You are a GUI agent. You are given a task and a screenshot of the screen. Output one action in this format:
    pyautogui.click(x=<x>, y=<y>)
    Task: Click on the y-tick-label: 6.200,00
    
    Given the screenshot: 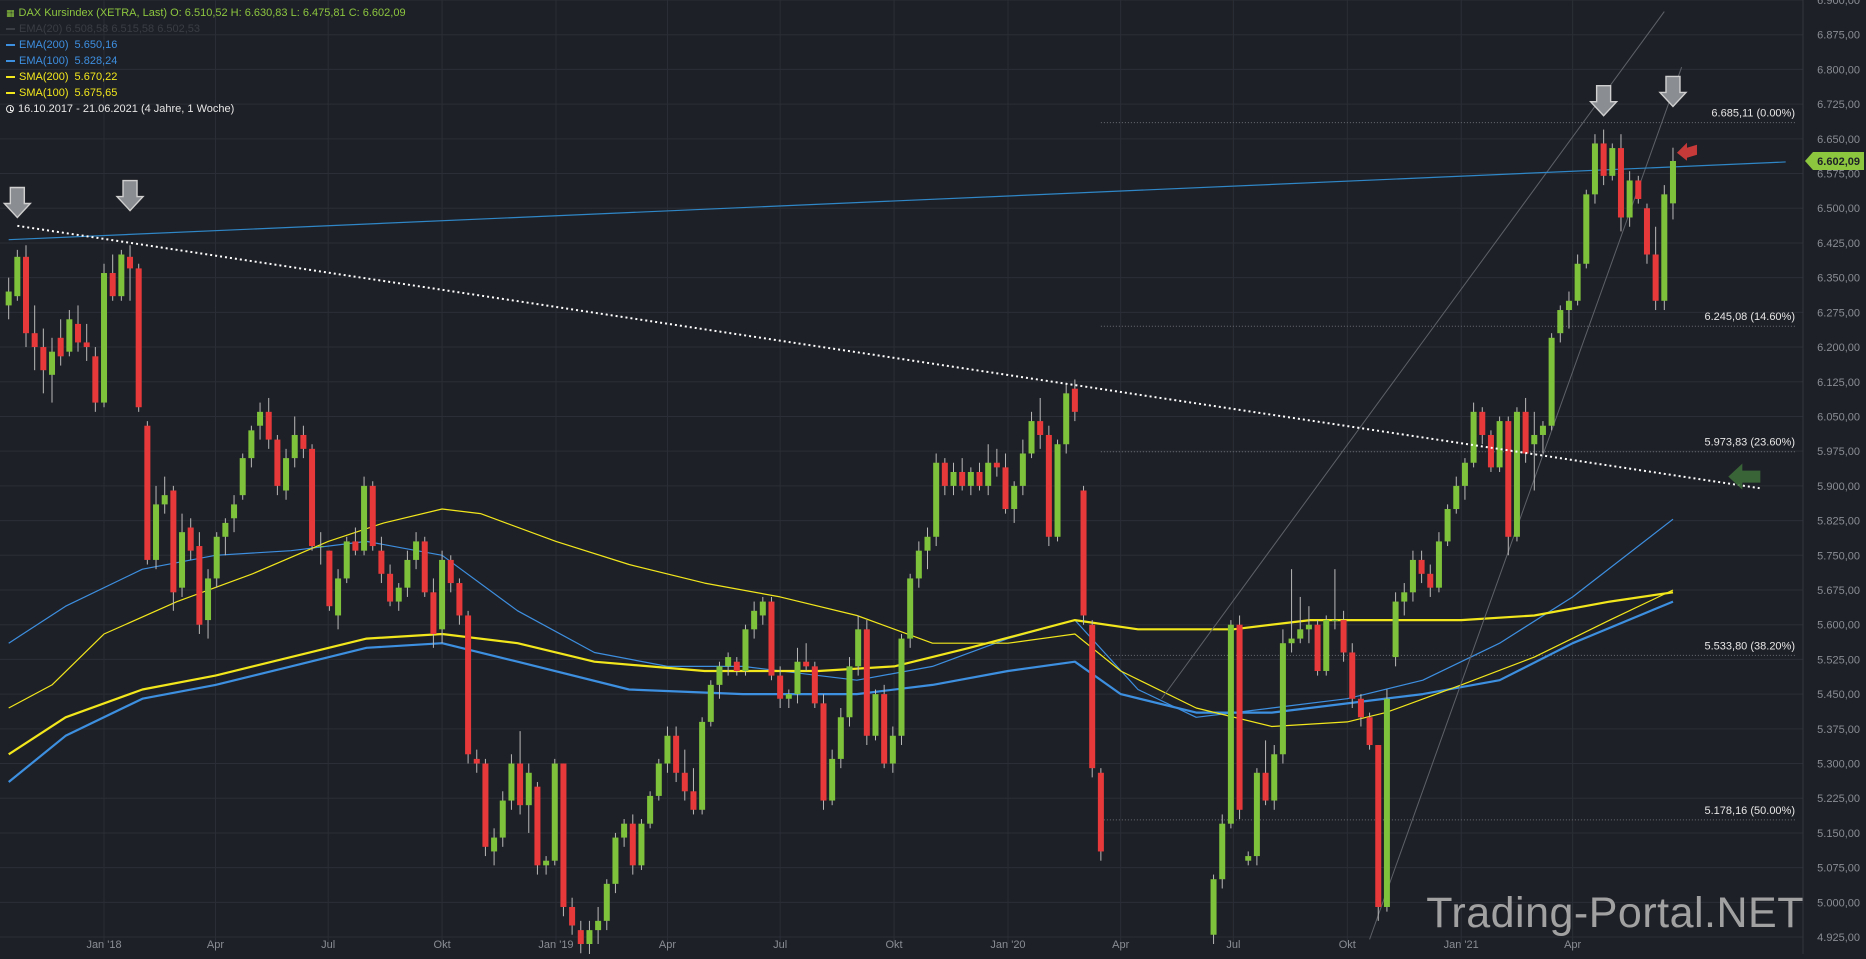 What is the action you would take?
    pyautogui.click(x=1838, y=348)
    